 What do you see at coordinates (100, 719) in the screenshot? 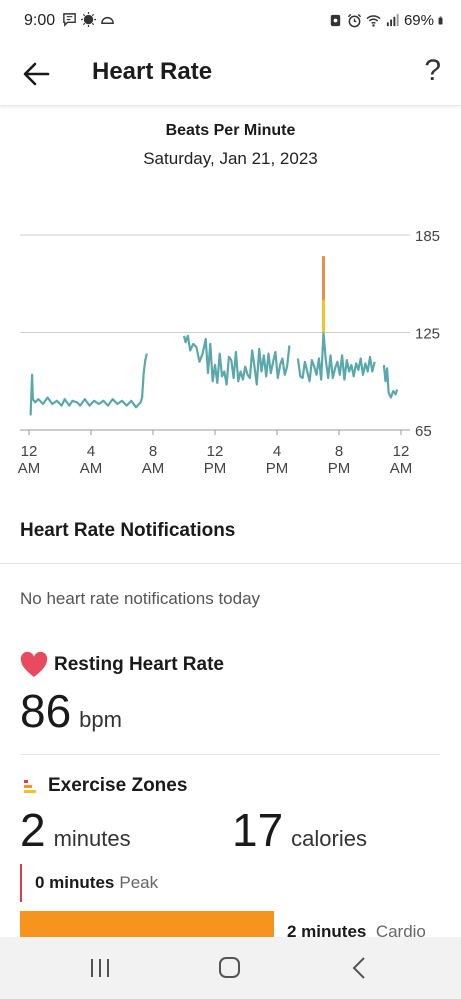
I see `resting-heart-rate-unit: bpm` at bounding box center [100, 719].